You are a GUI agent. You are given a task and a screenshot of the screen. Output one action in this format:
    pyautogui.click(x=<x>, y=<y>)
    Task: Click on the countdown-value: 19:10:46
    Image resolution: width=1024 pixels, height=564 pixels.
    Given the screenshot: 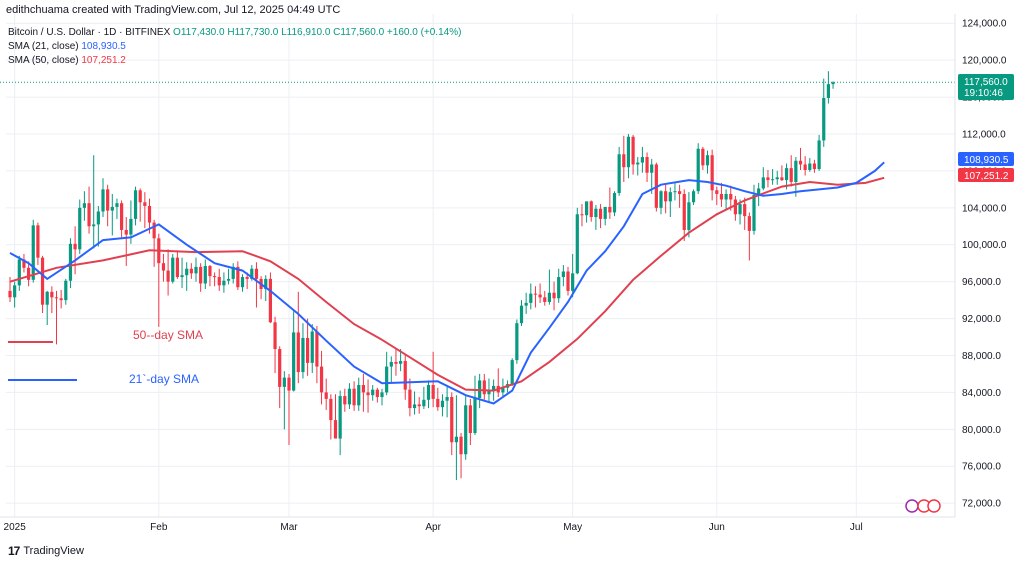 What is the action you would take?
    pyautogui.click(x=983, y=93)
    